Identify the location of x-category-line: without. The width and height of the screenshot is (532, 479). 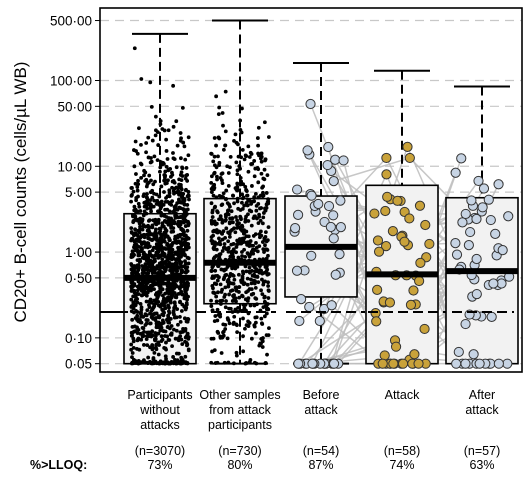
(160, 410).